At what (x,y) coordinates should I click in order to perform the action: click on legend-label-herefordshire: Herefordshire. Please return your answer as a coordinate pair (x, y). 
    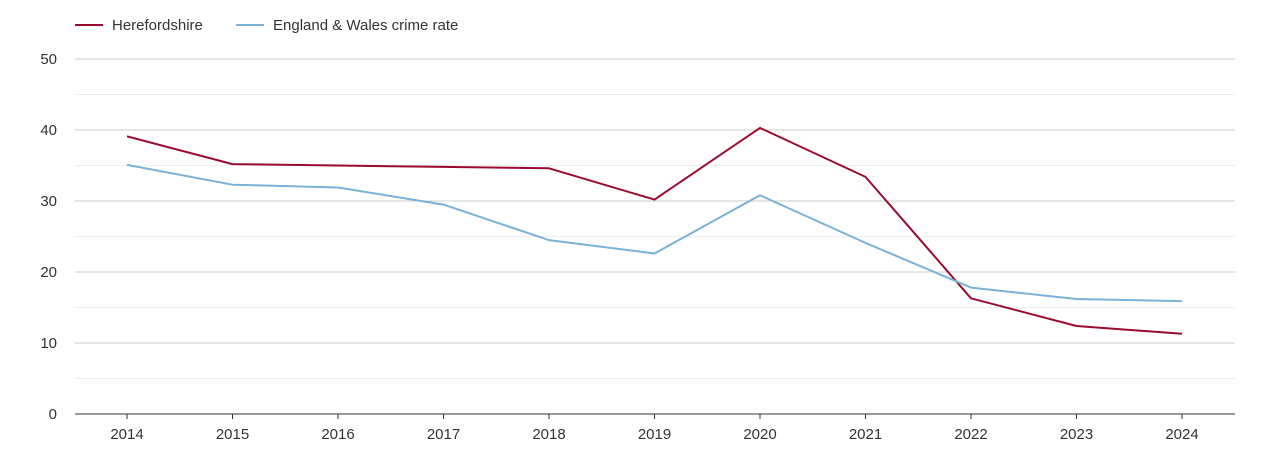
    Looking at the image, I should click on (157, 25).